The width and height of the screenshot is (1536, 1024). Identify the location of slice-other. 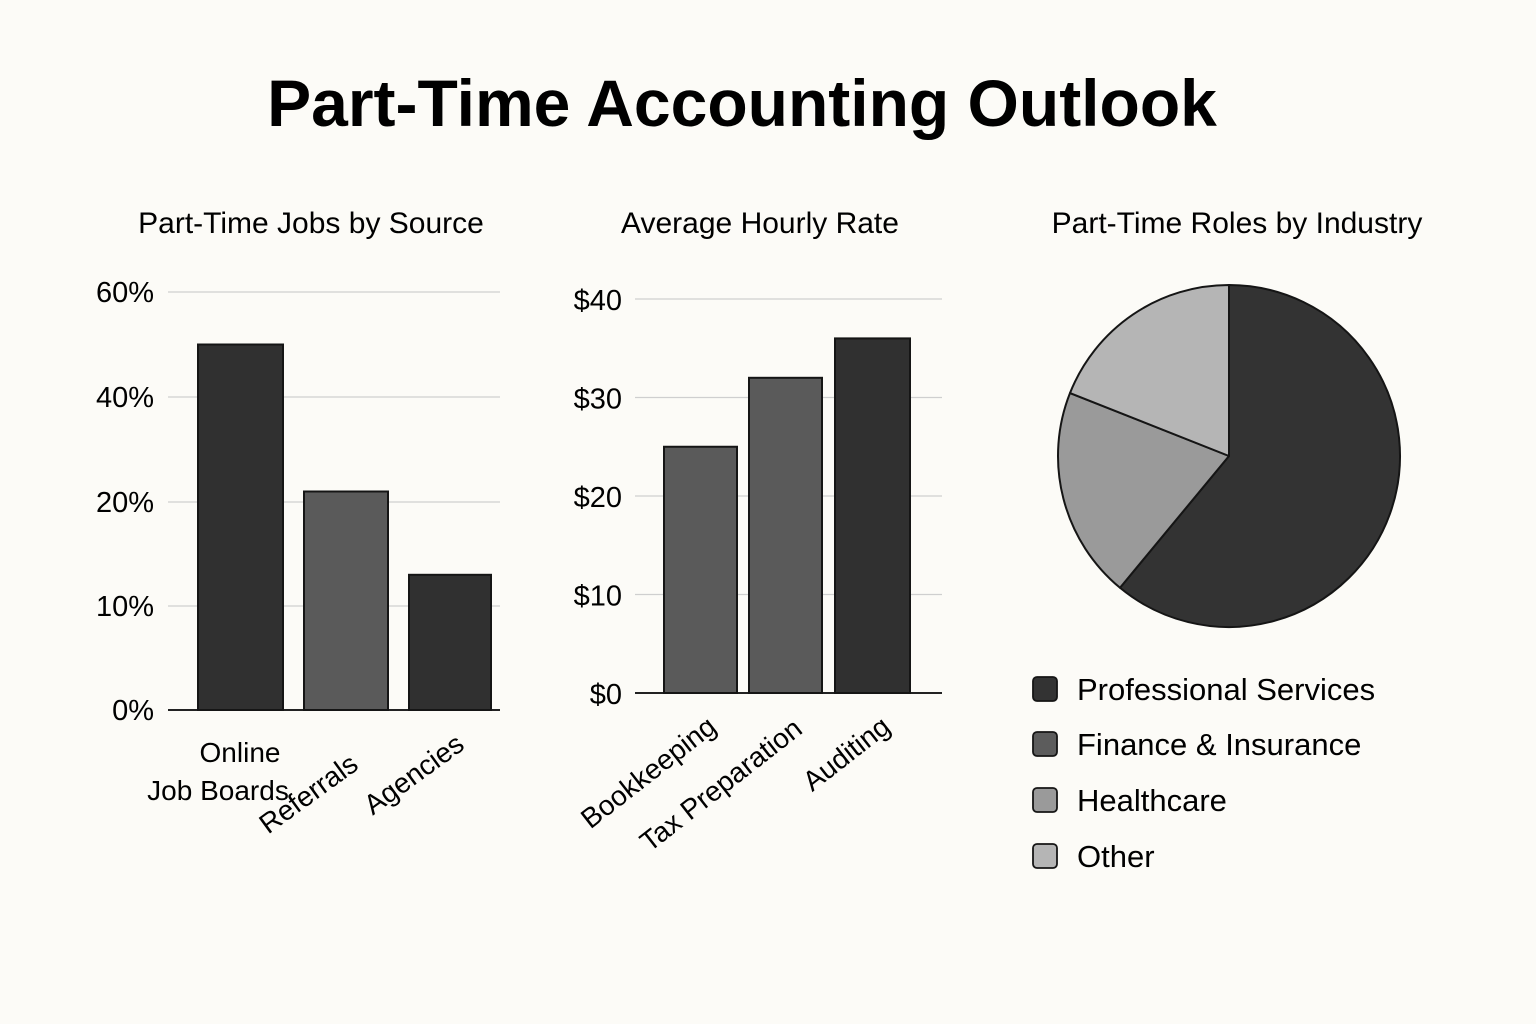
(1149, 370).